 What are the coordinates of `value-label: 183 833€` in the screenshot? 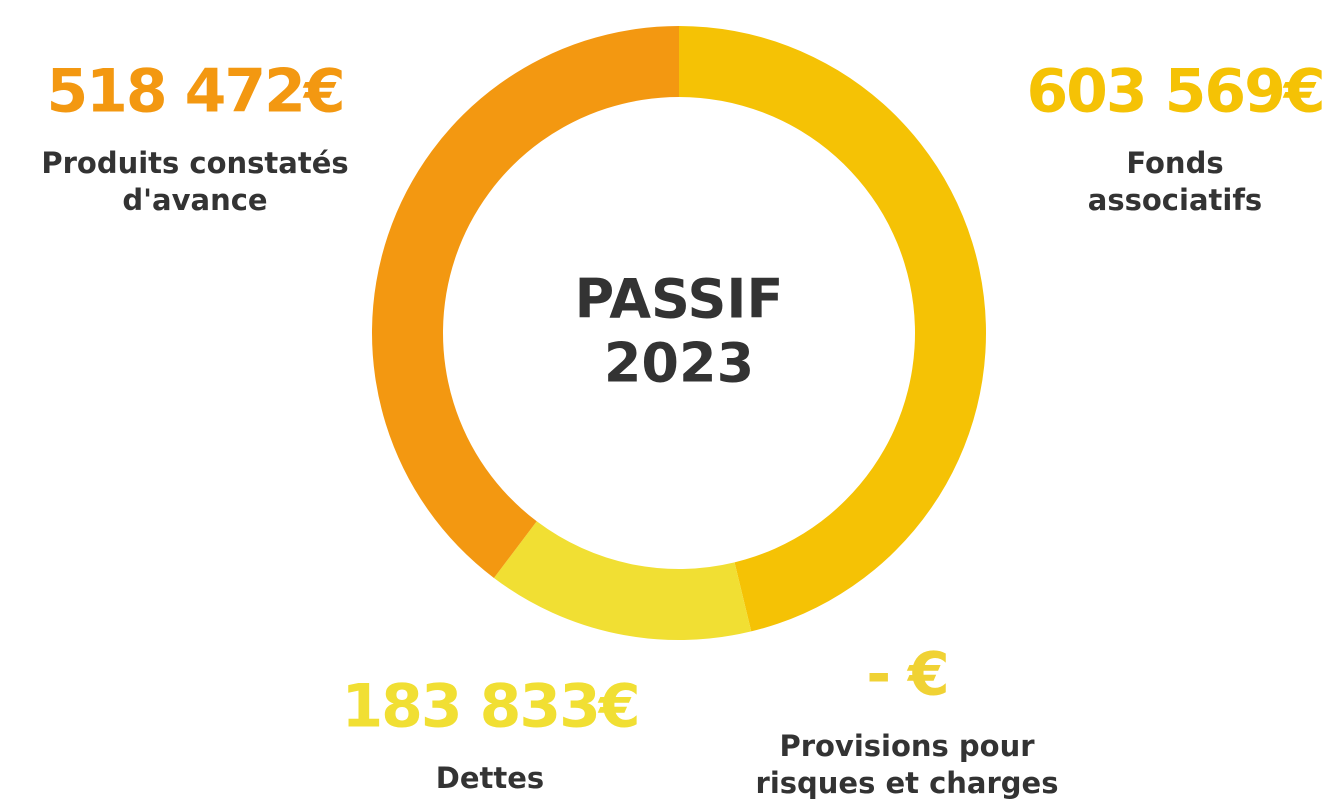 It's located at (489, 707).